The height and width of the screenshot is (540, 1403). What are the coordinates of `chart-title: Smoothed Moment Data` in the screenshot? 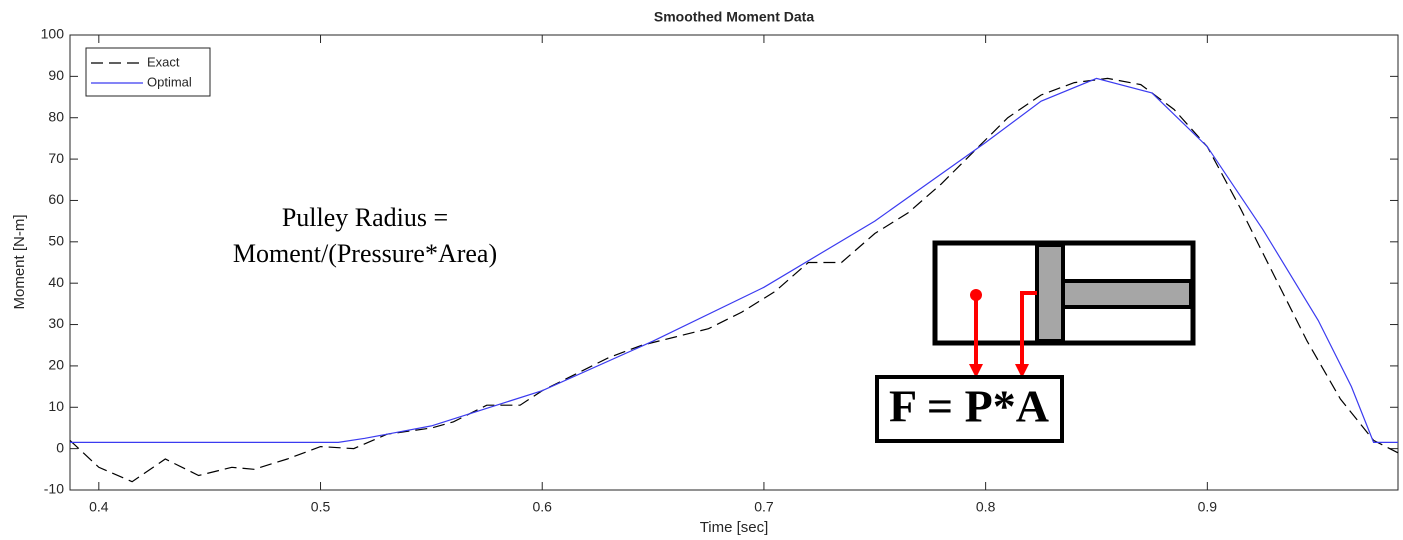 It's located at (734, 17).